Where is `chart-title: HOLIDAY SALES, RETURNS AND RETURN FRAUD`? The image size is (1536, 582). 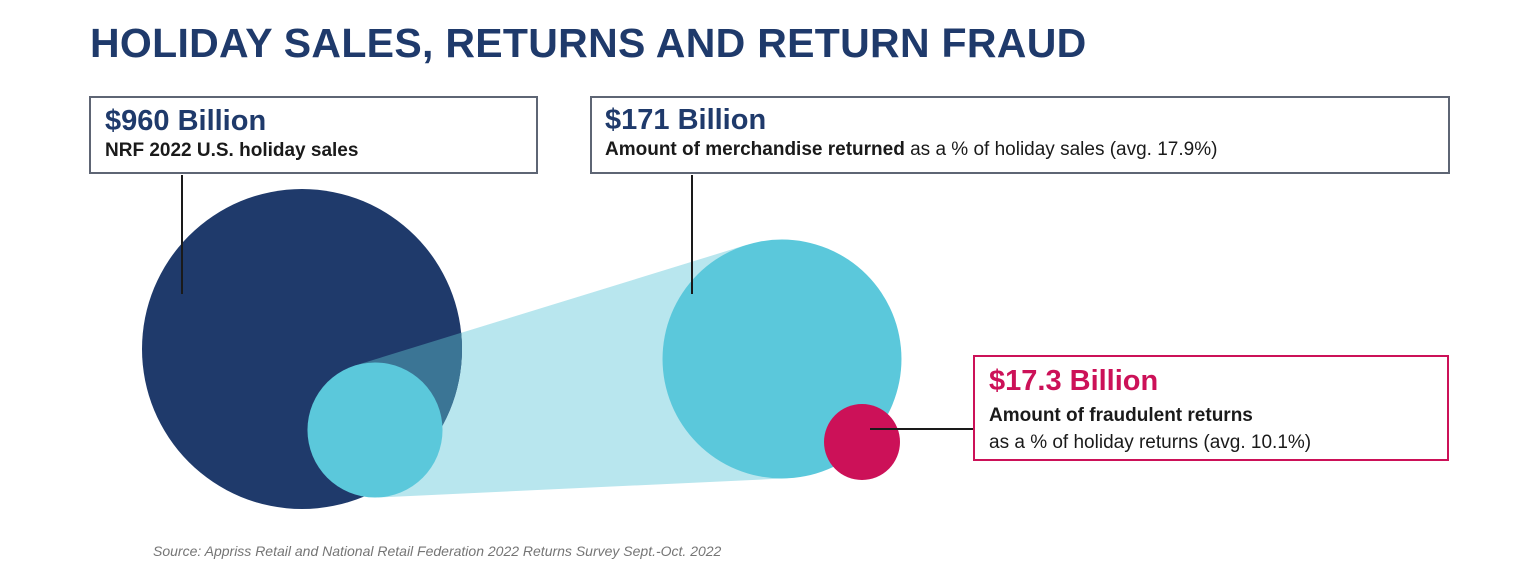
chart-title: HOLIDAY SALES, RETURNS AND RETURN FRAUD is located at coordinates (588, 43).